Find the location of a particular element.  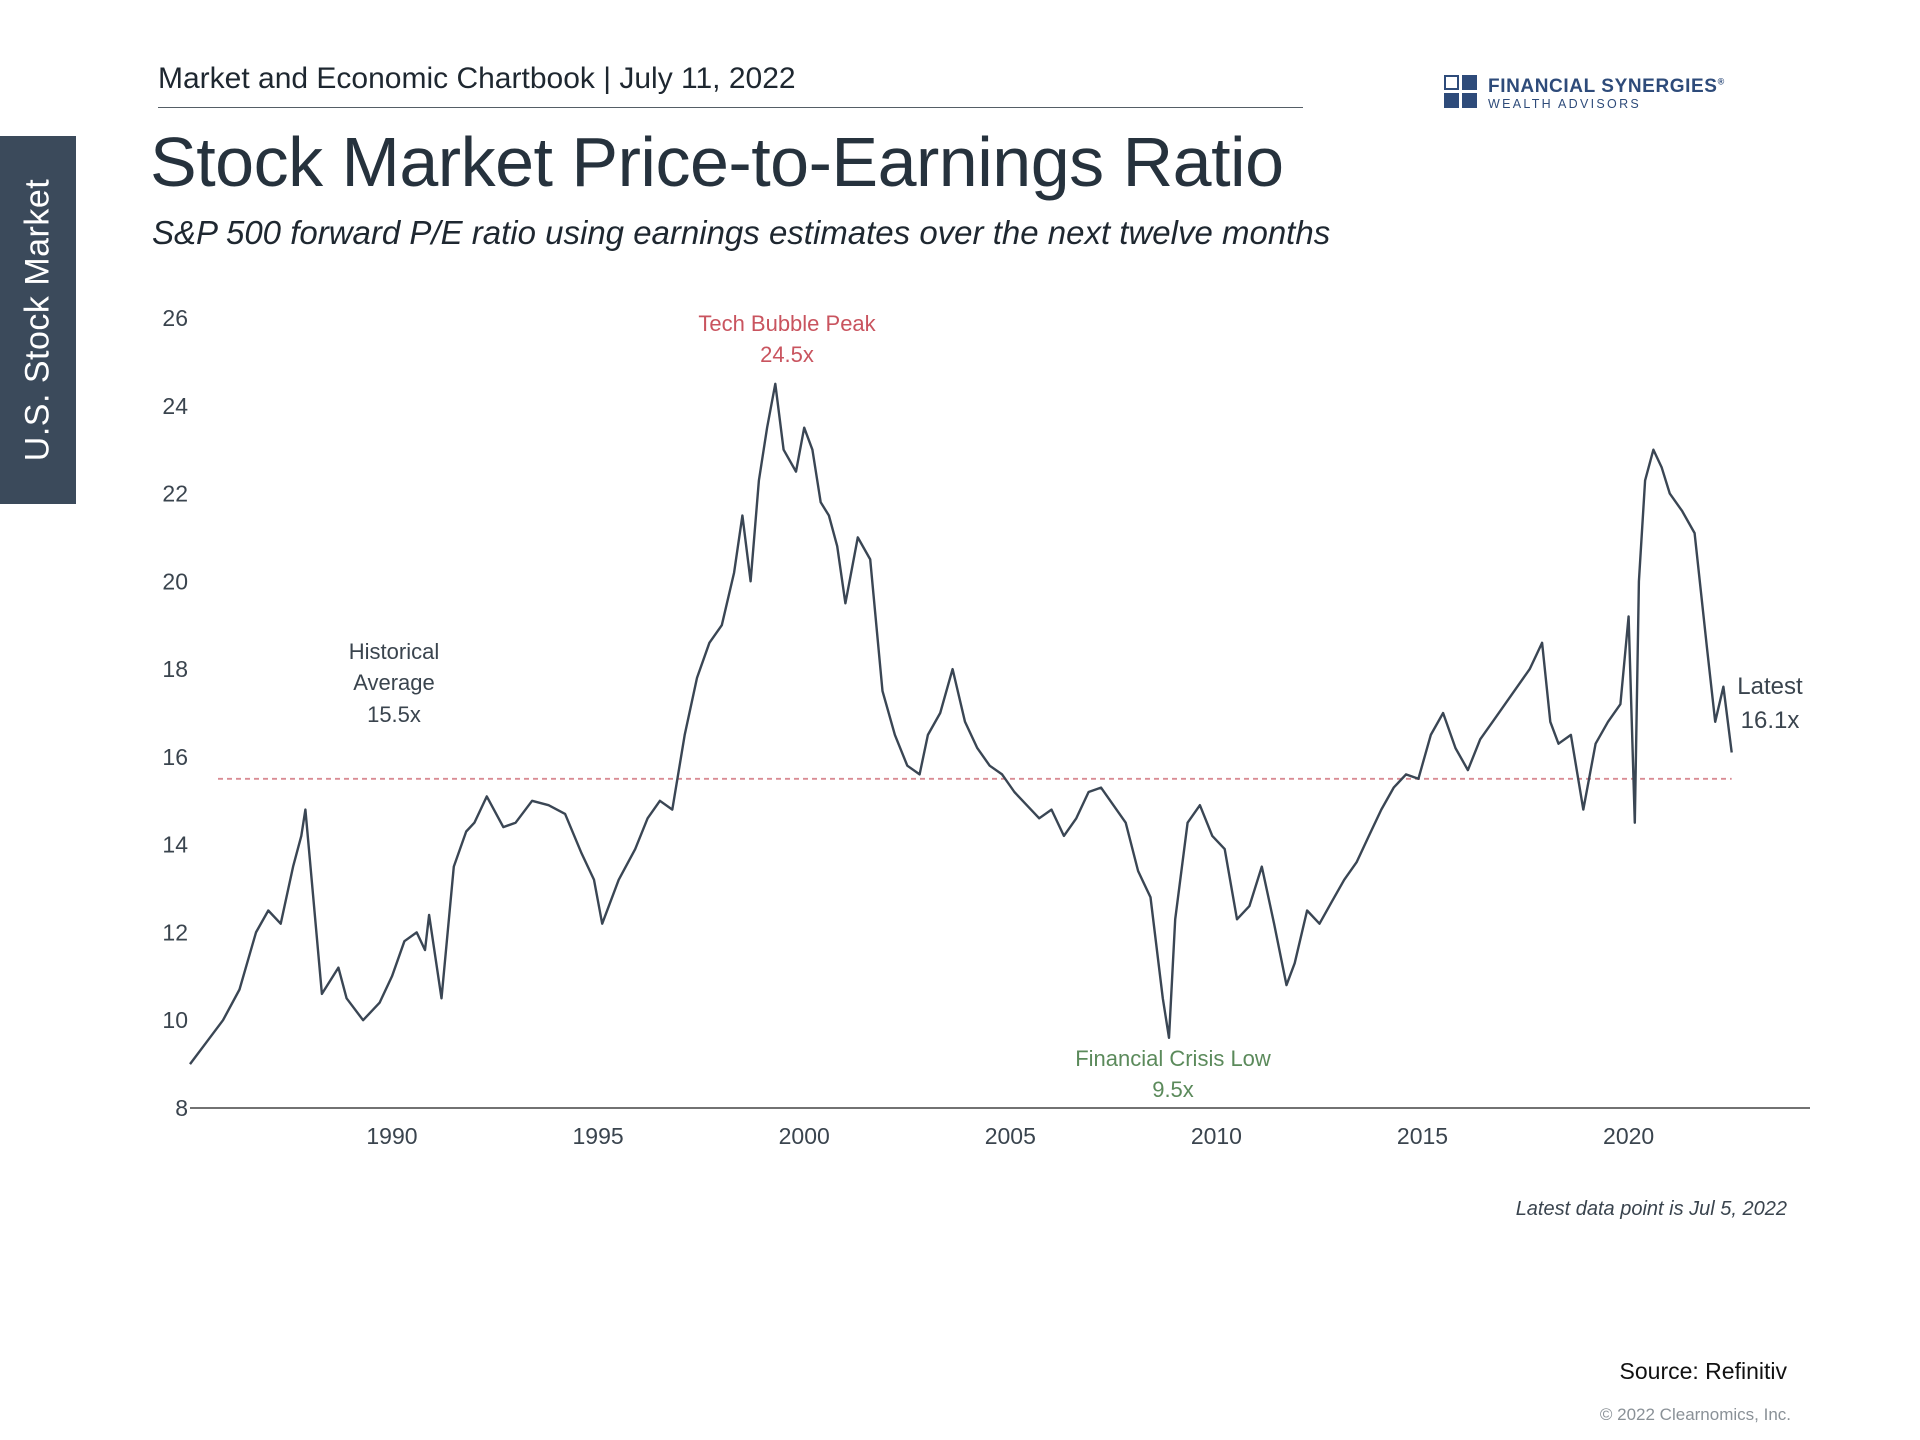

average-annotation-value: 15.5x is located at coordinates (394, 714).